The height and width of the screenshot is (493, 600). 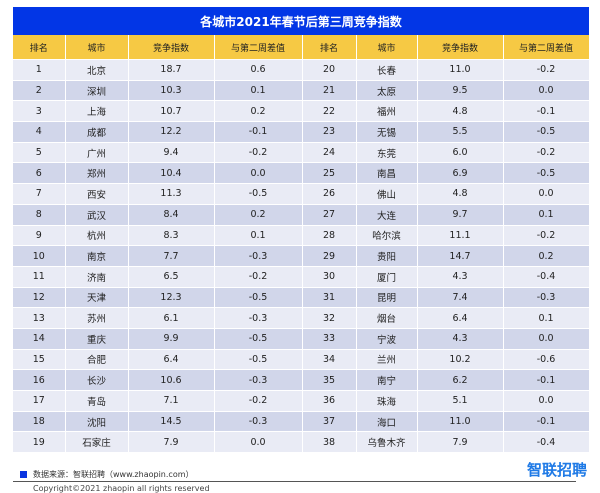 I want to click on table-cell: 烟台, so click(x=387, y=318).